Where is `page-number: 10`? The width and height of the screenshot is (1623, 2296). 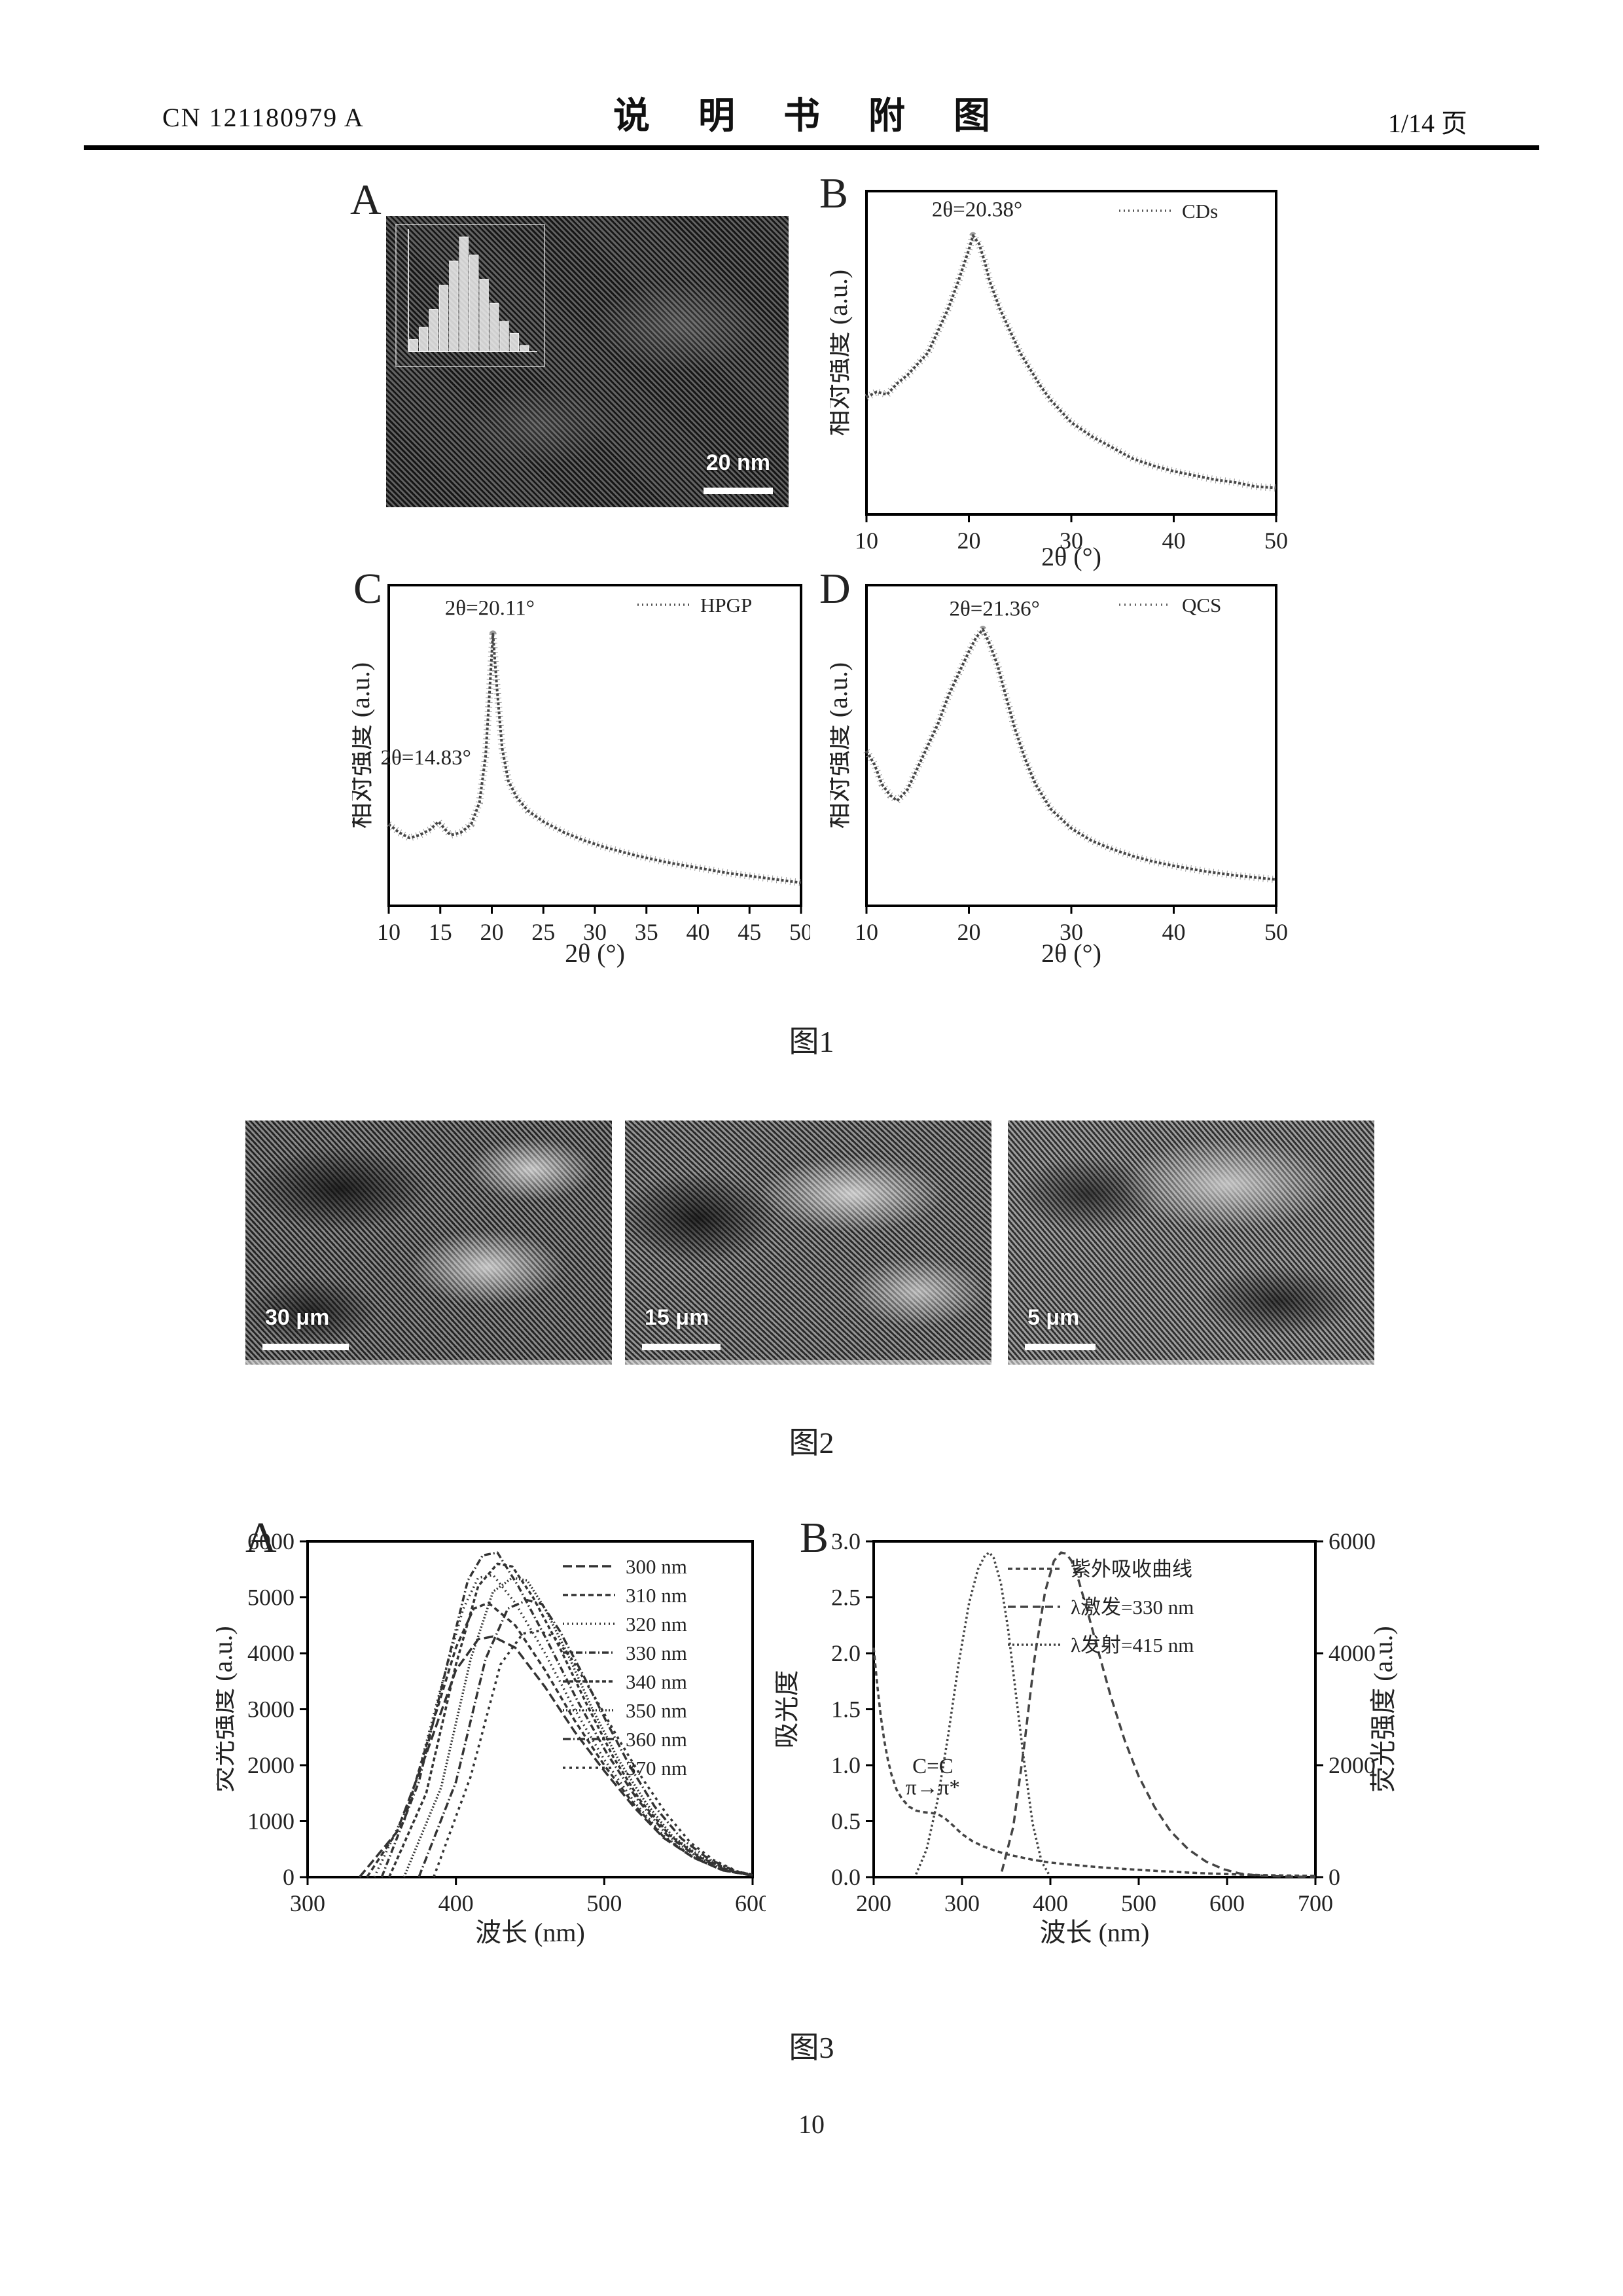
page-number: 10 is located at coordinates (811, 2124).